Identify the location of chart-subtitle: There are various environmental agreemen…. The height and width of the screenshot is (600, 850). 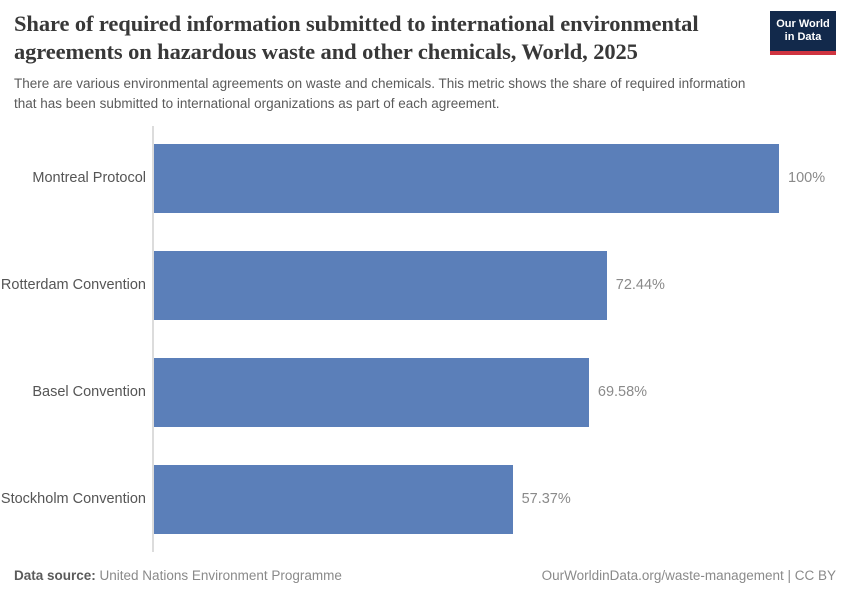
(380, 93).